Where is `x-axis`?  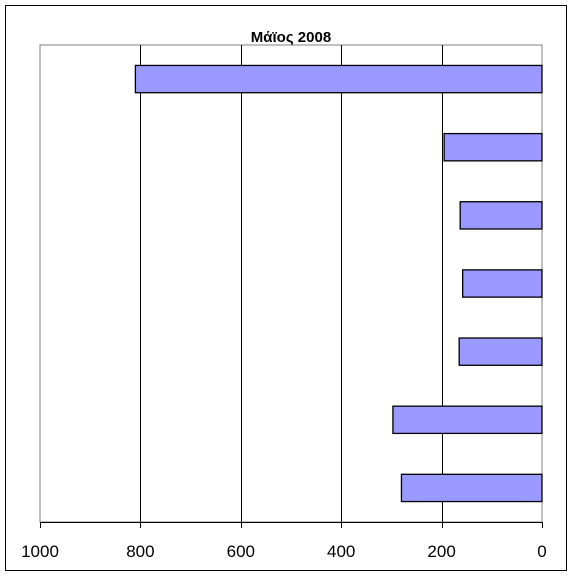
x-axis is located at coordinates (291, 525).